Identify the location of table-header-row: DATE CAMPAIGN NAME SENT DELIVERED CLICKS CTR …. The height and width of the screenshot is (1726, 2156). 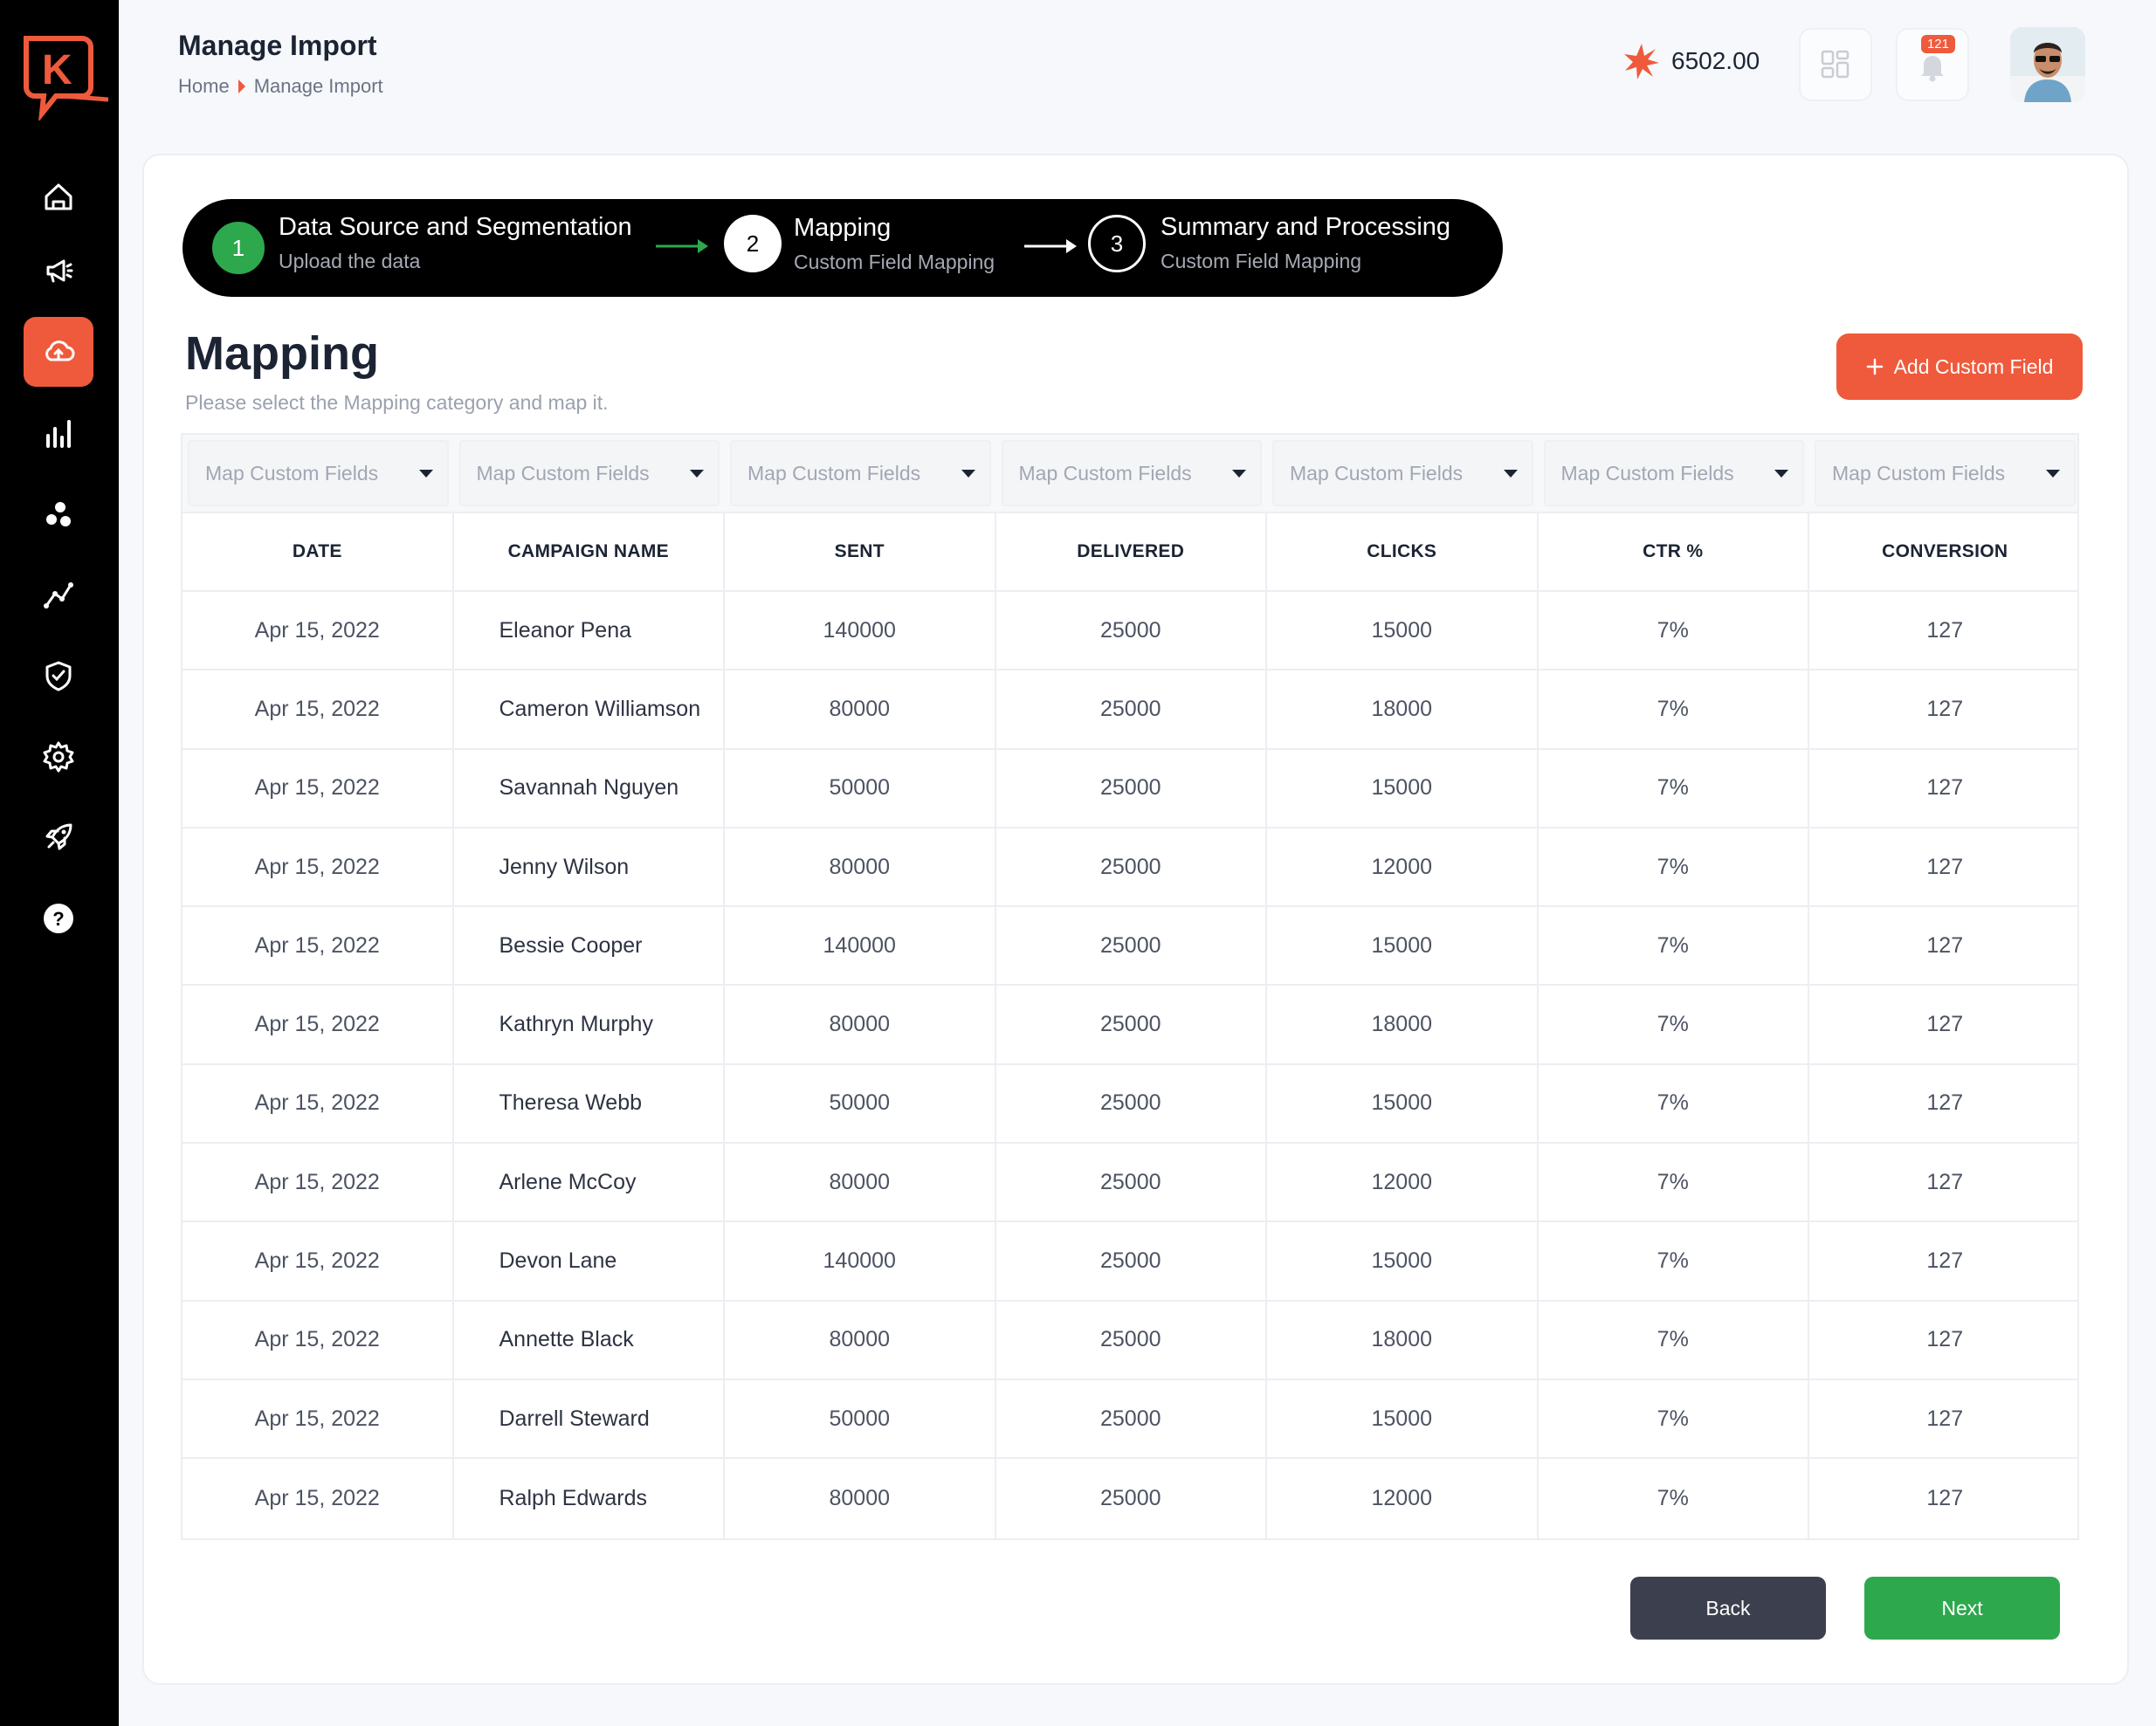
(1130, 552).